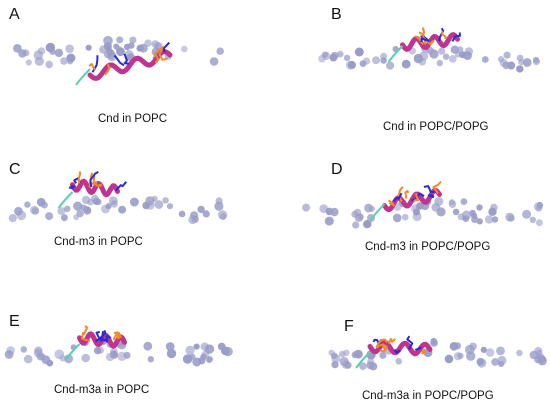 Image resolution: width=550 pixels, height=410 pixels. I want to click on peptide-c, so click(92, 190).